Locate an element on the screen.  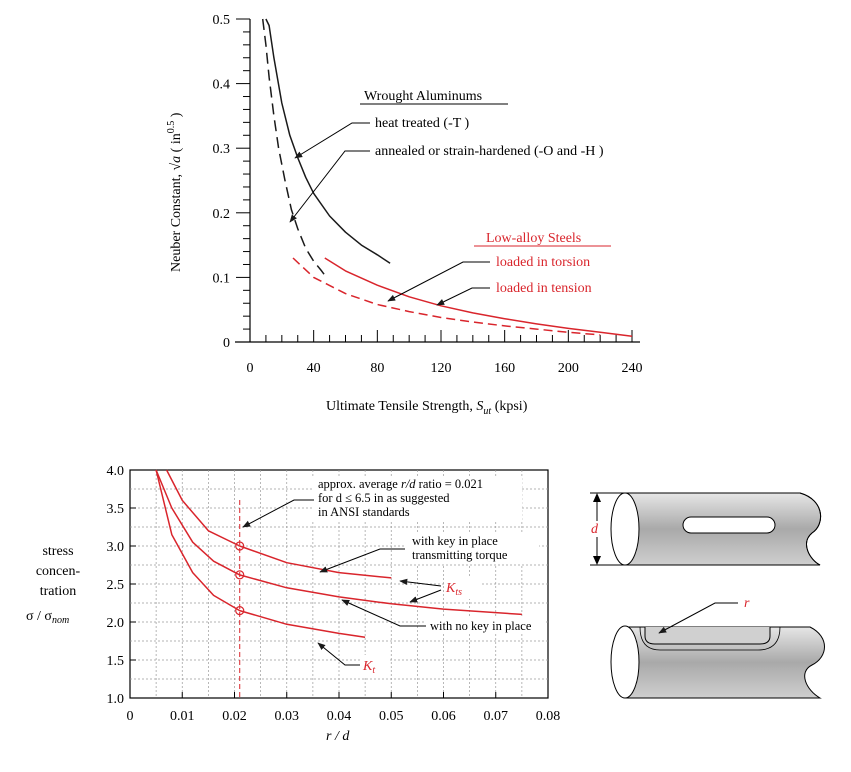
top-x-tick-labels: 0 40 80 120 160 200 240 is located at coordinates (445, 368).